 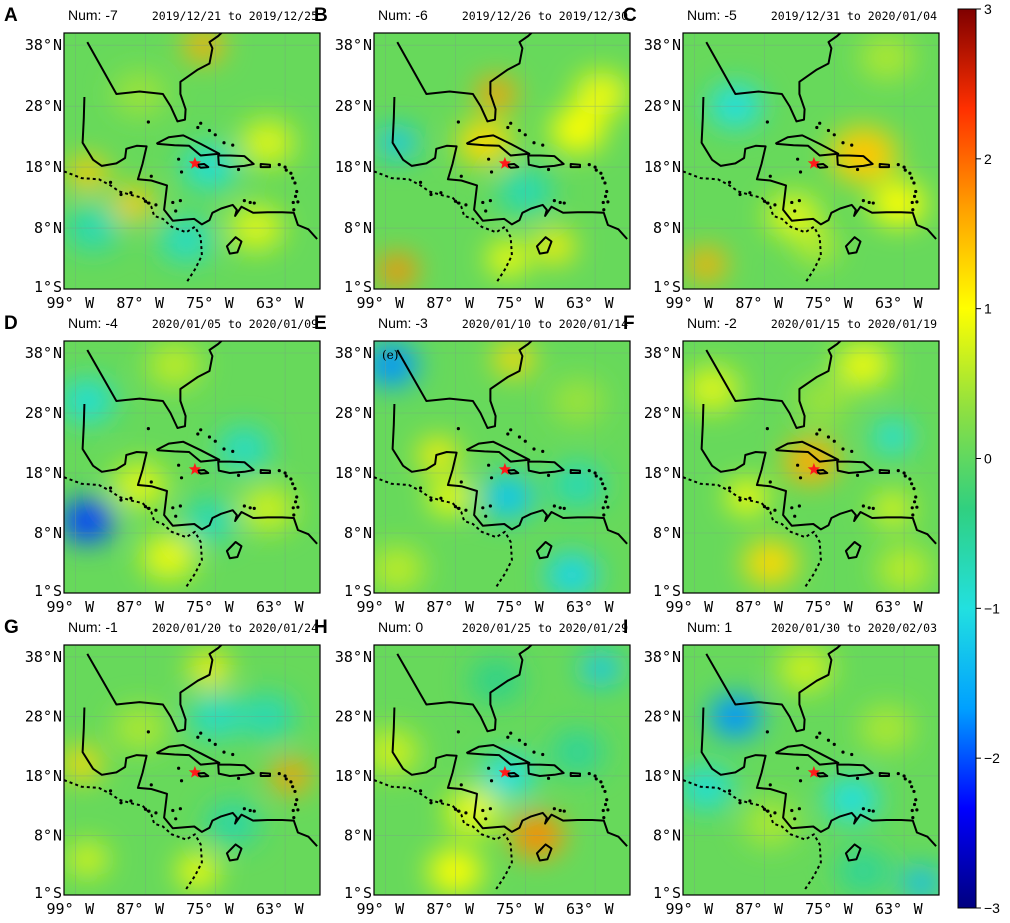 What do you see at coordinates (38, 167) in the screenshot?
I see `y-tick-label: 18°` at bounding box center [38, 167].